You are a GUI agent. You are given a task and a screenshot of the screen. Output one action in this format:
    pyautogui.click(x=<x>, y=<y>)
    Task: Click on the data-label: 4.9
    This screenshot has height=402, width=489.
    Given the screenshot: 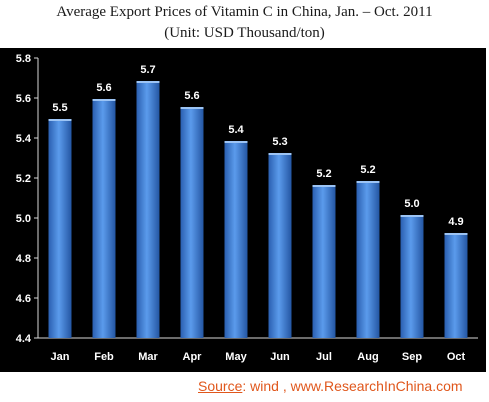 What is the action you would take?
    pyautogui.click(x=455, y=222)
    